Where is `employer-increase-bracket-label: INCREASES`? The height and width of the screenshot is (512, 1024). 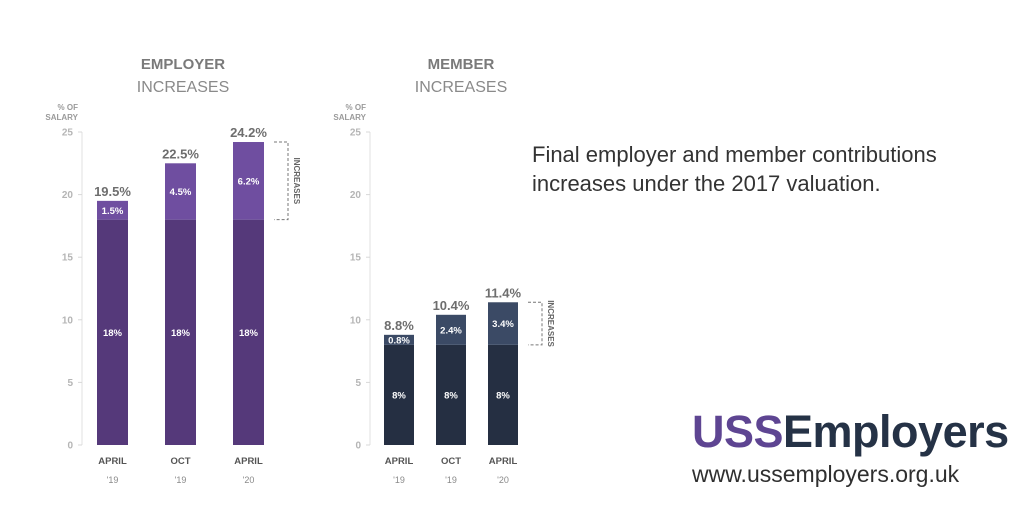 employer-increase-bracket-label: INCREASES is located at coordinates (296, 180).